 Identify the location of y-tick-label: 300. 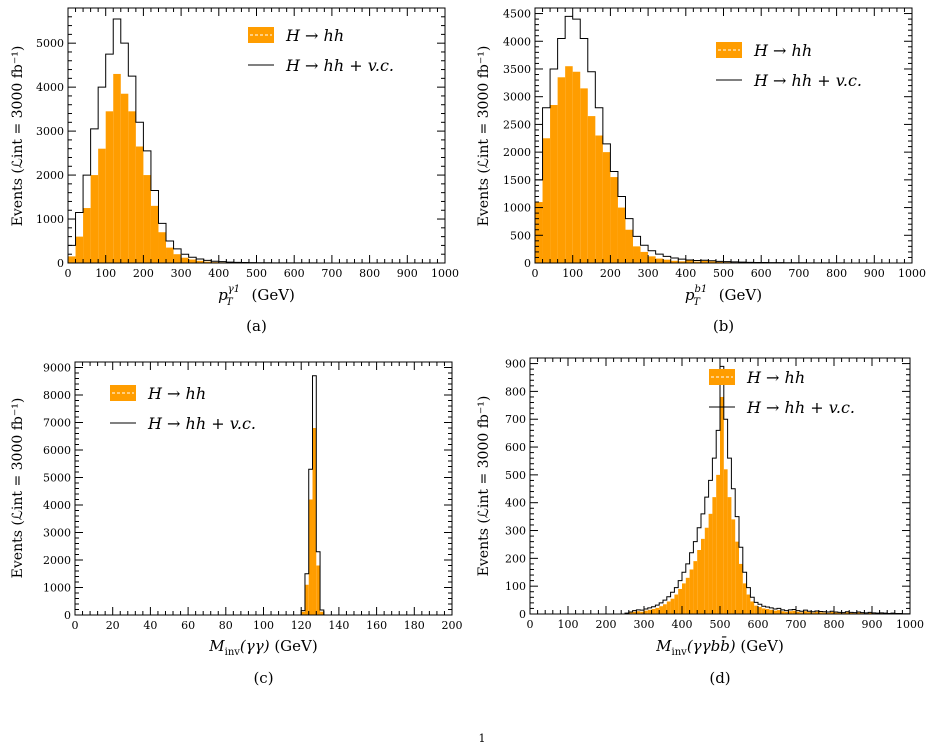
(515, 531).